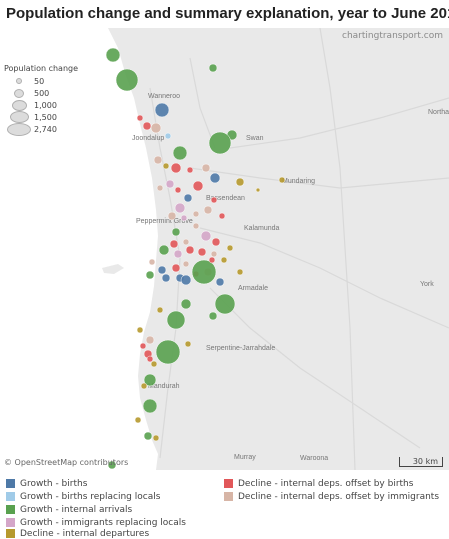  Describe the element at coordinates (298, 181) in the screenshot. I see `place-label: Mundaring` at that location.